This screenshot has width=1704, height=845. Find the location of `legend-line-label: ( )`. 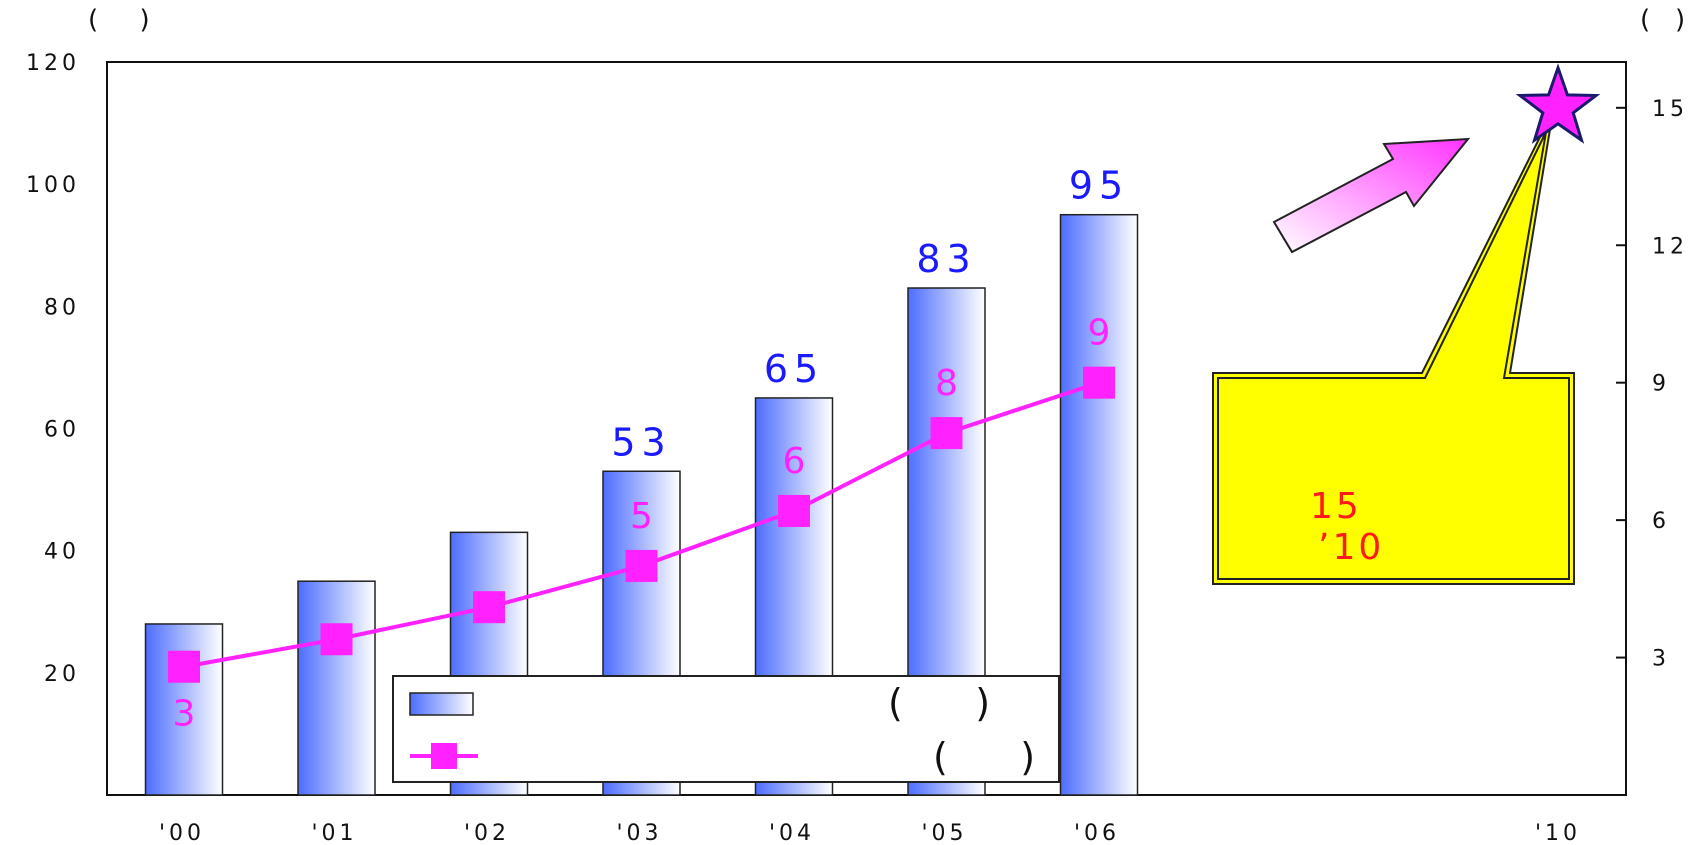

legend-line-label: ( ) is located at coordinates (984, 757).